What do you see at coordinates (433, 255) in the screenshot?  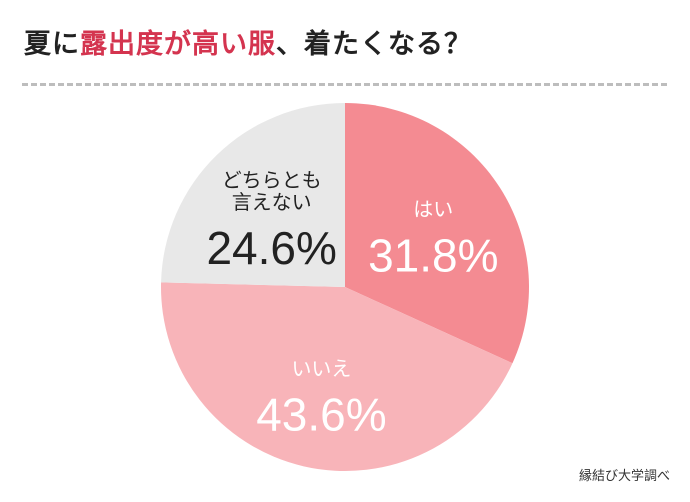 I see `slice-value-label: 31.8%` at bounding box center [433, 255].